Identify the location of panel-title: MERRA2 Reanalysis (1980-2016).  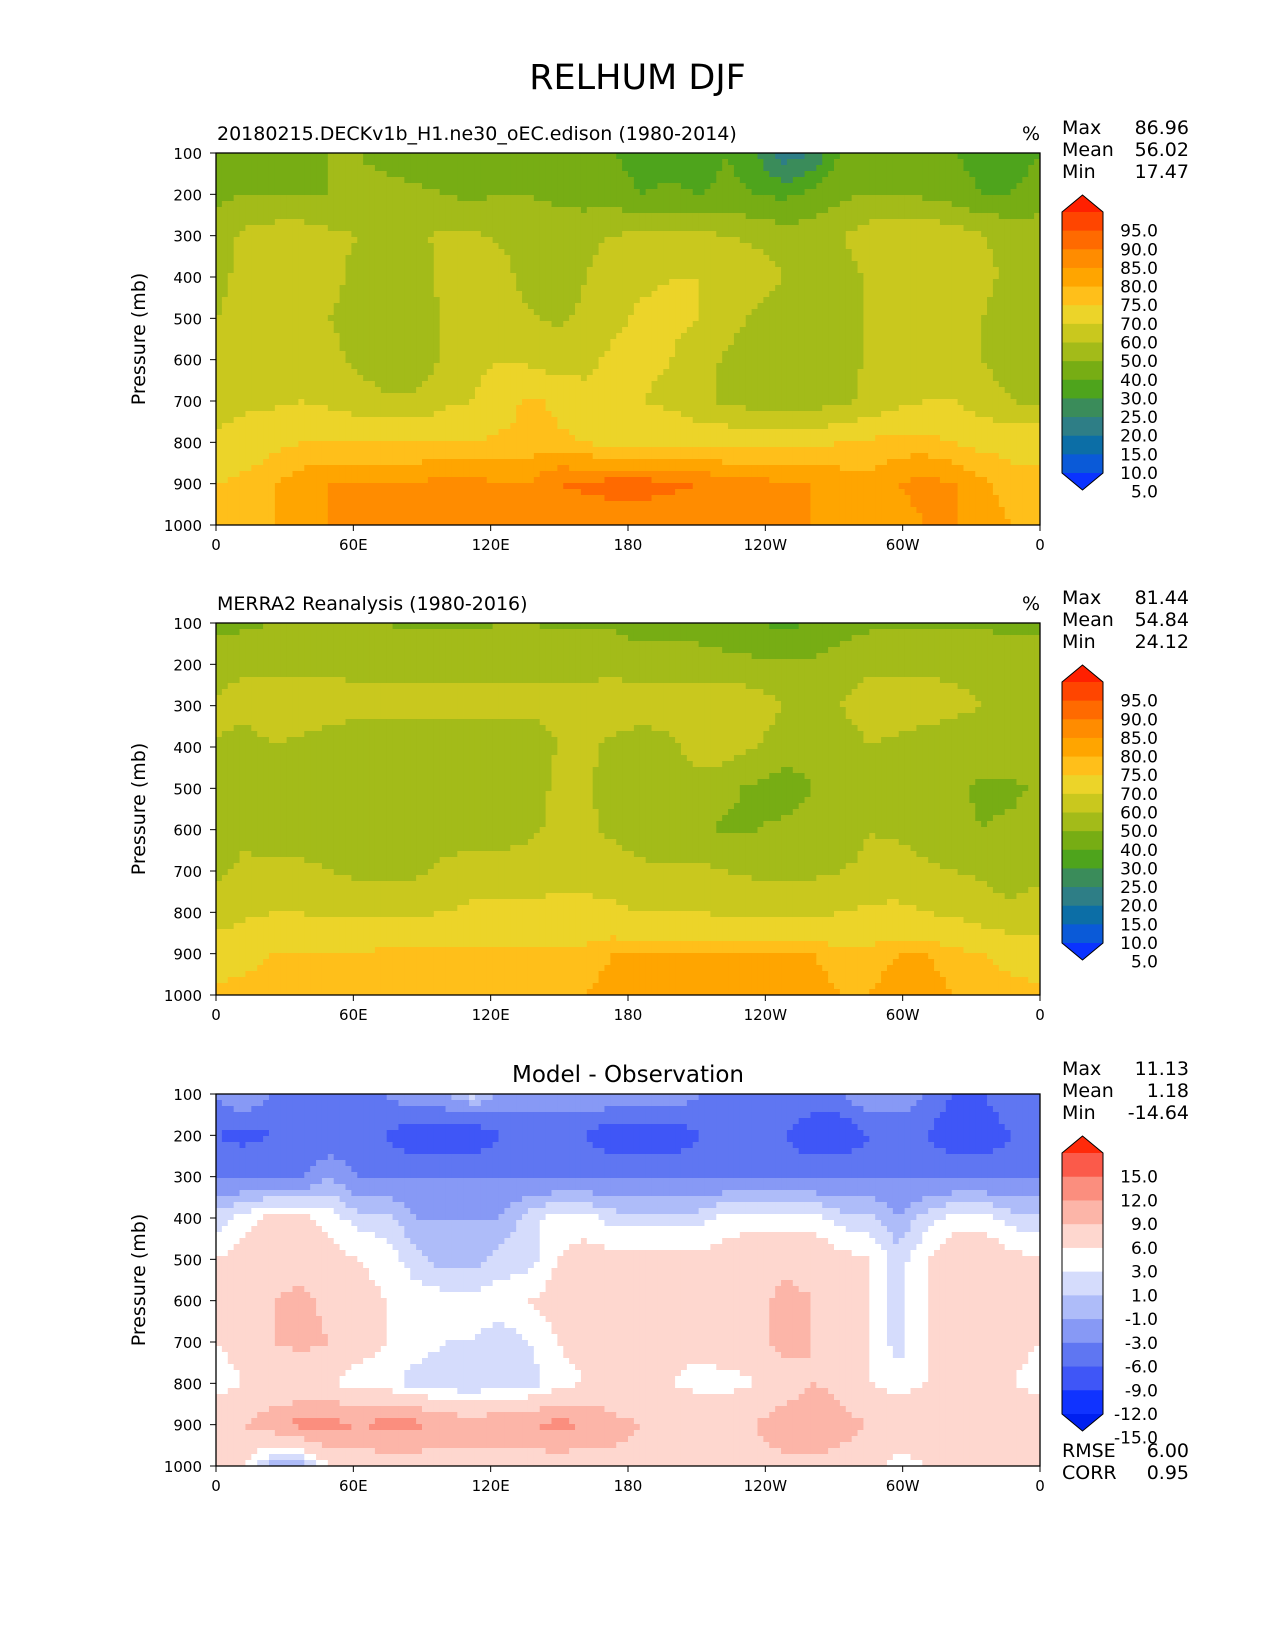
(372, 604).